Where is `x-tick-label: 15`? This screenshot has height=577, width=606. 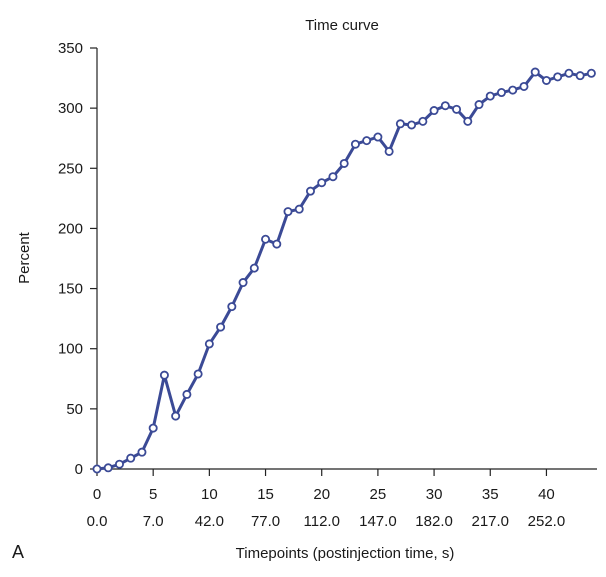
x-tick-label: 15 is located at coordinates (265, 494).